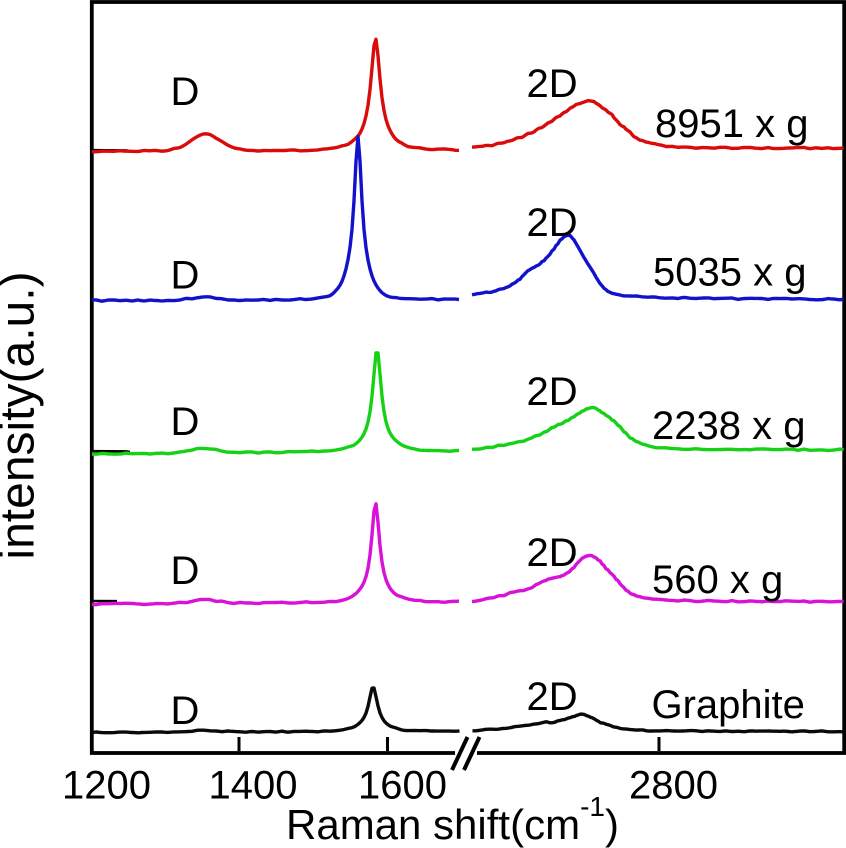  What do you see at coordinates (731, 124) in the screenshot?
I see `svg-text: 8951 x g` at bounding box center [731, 124].